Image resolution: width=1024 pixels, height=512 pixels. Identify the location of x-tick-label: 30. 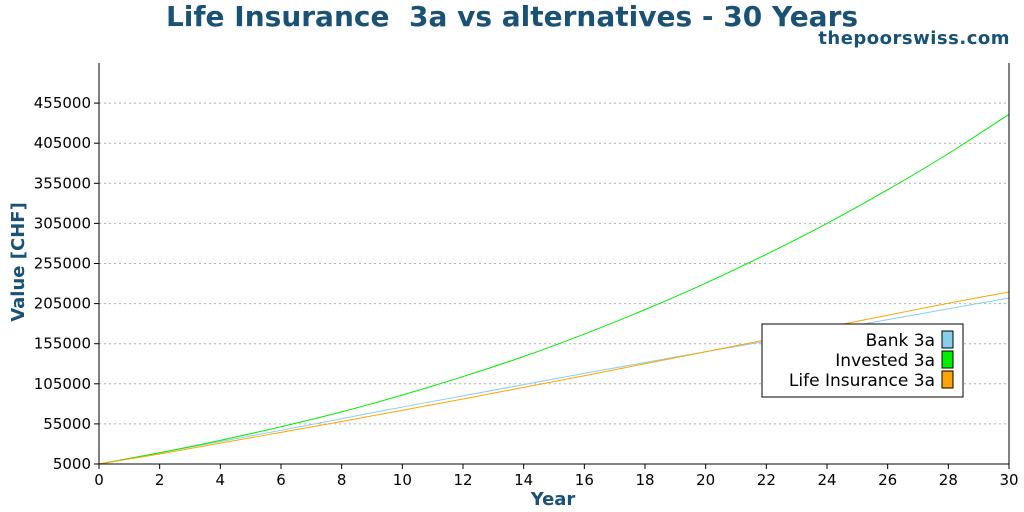
(1008, 480).